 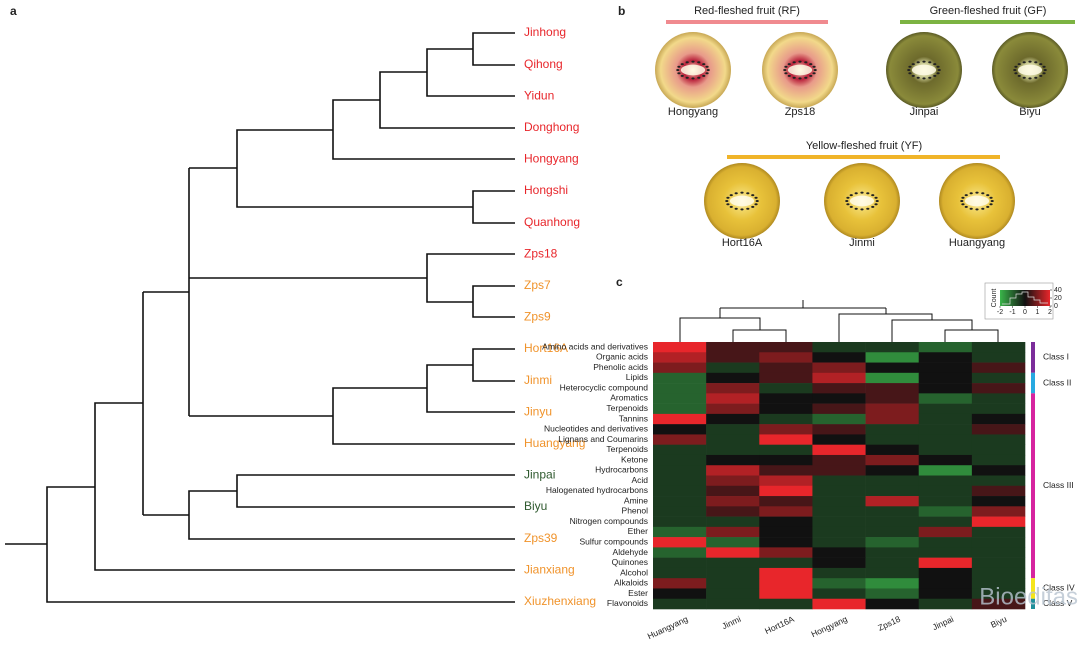 I want to click on colorbar-tick-label: -1, so click(x=1012, y=312).